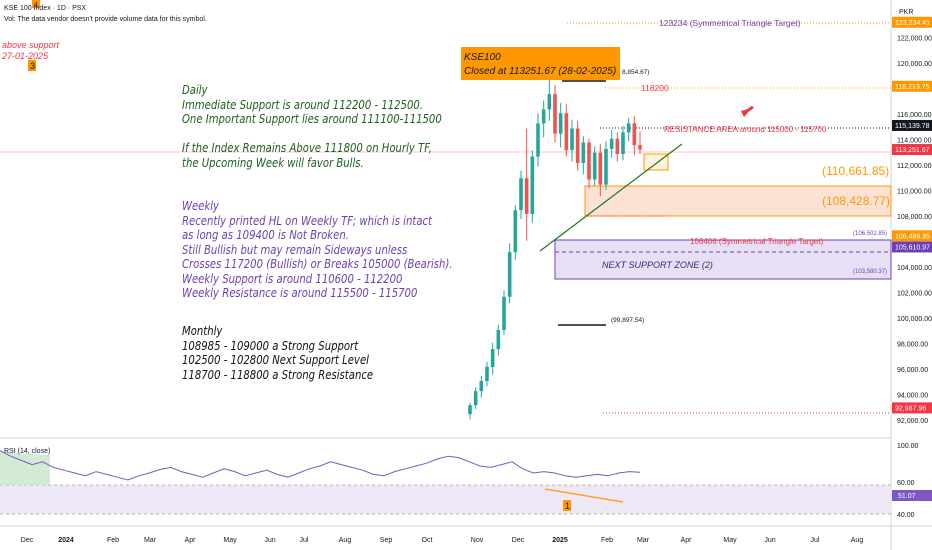  Describe the element at coordinates (914, 294) in the screenshot. I see `price-tick: 102,000.00` at that location.